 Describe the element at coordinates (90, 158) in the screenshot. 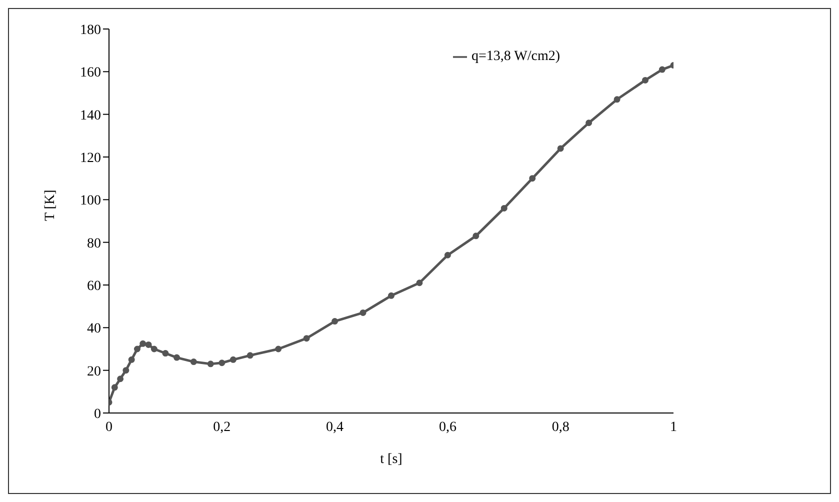

I see `y-tick-label: 120` at that location.